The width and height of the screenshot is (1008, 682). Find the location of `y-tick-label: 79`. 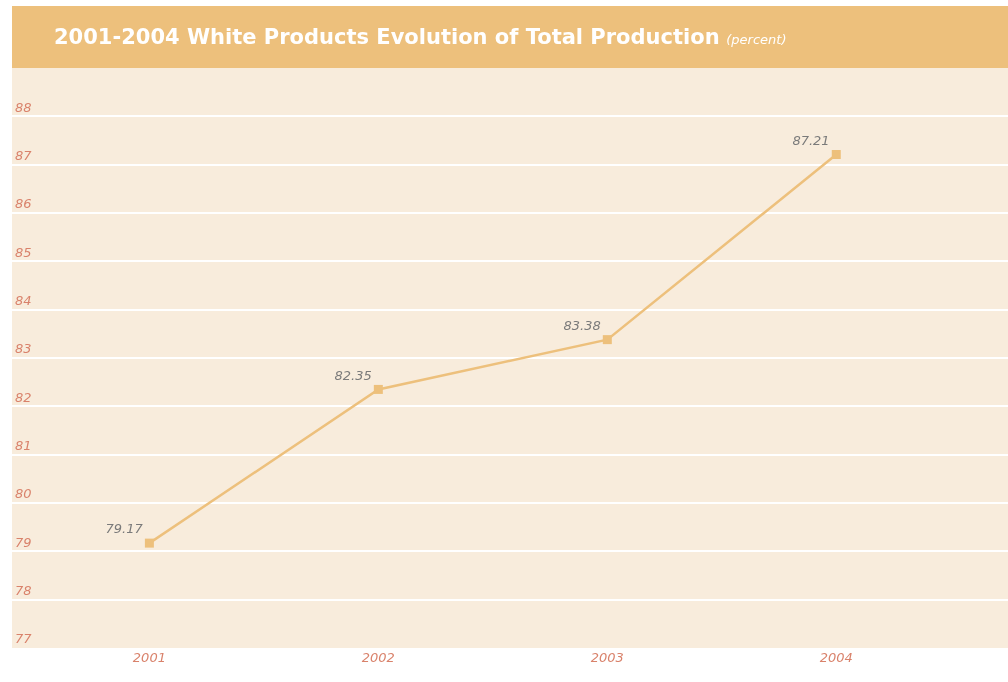

y-tick-label: 79 is located at coordinates (23, 542).